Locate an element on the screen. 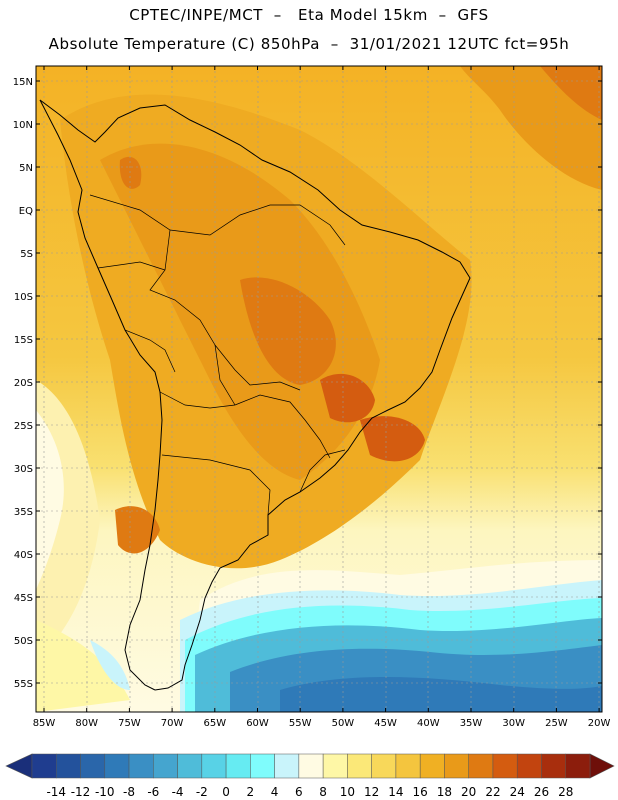  lon-label: 55W is located at coordinates (300, 723).